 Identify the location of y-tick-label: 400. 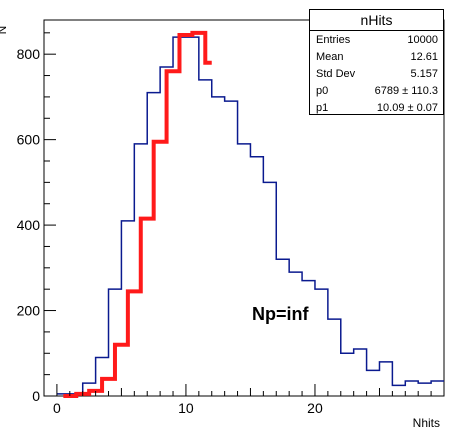
(29, 225).